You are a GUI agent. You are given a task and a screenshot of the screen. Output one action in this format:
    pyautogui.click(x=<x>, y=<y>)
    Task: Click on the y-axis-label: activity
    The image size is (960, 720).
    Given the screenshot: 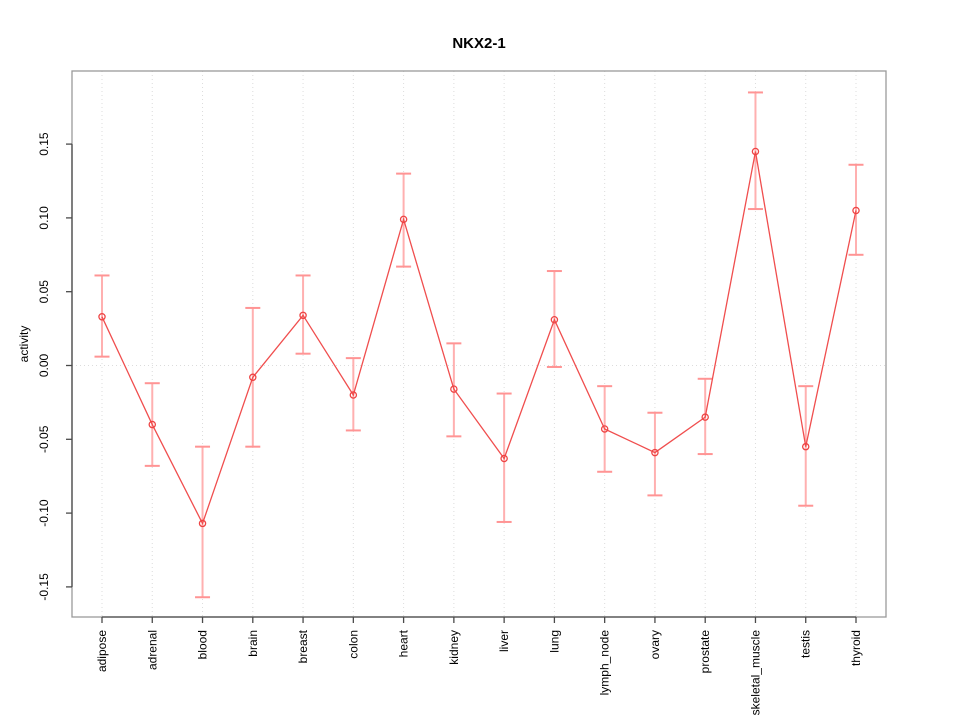 What is the action you would take?
    pyautogui.click(x=24, y=344)
    